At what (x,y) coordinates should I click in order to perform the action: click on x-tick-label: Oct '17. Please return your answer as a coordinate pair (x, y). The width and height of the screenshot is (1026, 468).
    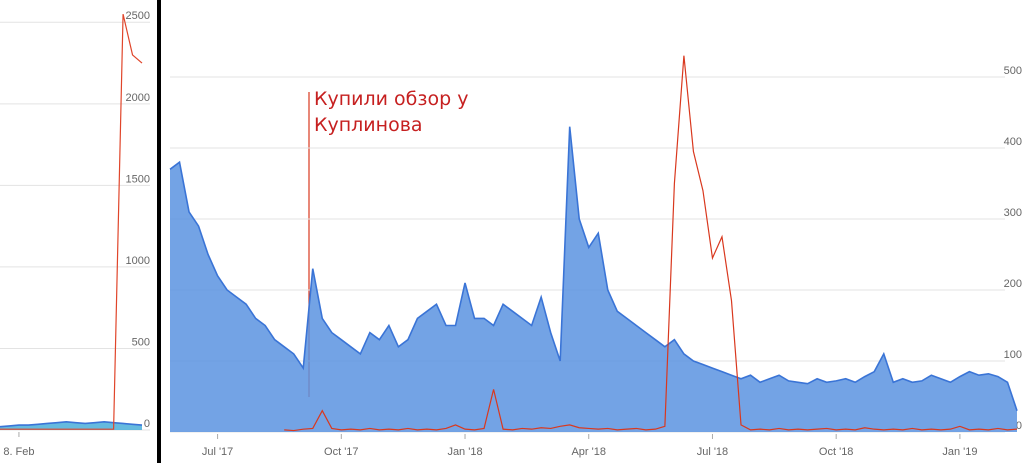
    Looking at the image, I should click on (341, 452).